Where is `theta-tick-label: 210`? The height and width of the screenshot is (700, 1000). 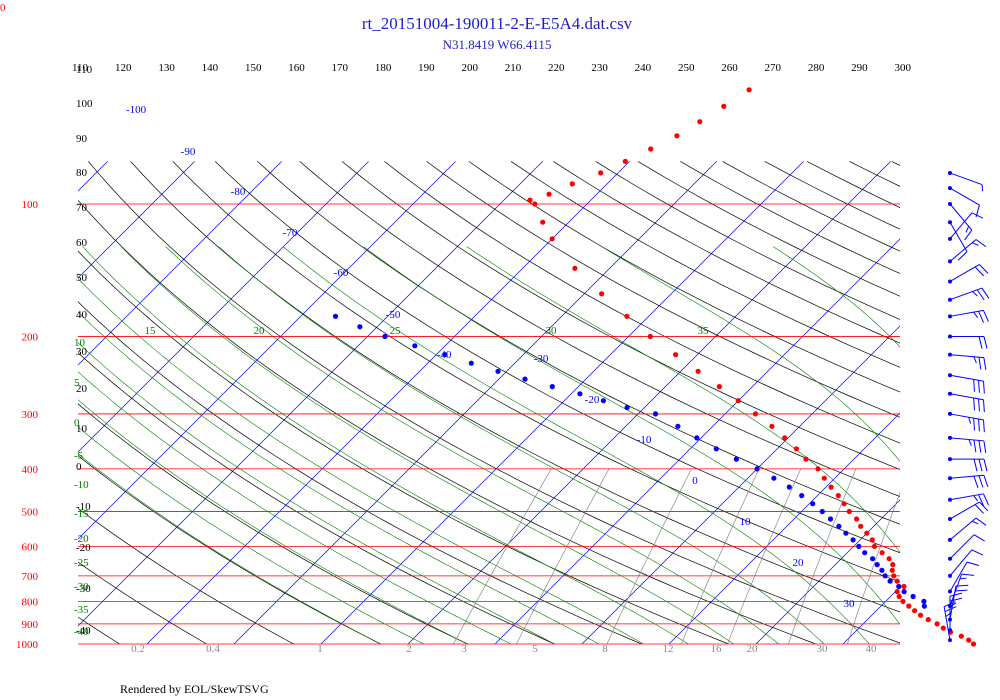
theta-tick-label: 210 is located at coordinates (513, 68).